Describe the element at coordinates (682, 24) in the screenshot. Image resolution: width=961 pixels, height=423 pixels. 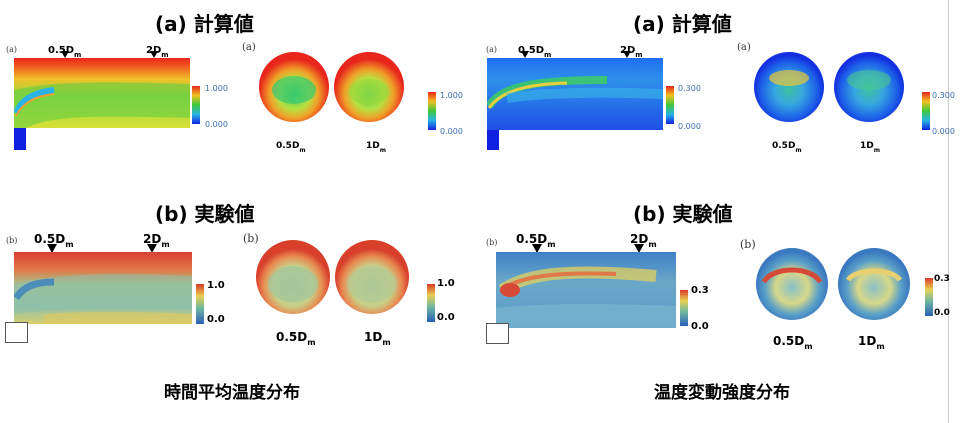
I see `right-sim-heading: (a) 計算値` at that location.